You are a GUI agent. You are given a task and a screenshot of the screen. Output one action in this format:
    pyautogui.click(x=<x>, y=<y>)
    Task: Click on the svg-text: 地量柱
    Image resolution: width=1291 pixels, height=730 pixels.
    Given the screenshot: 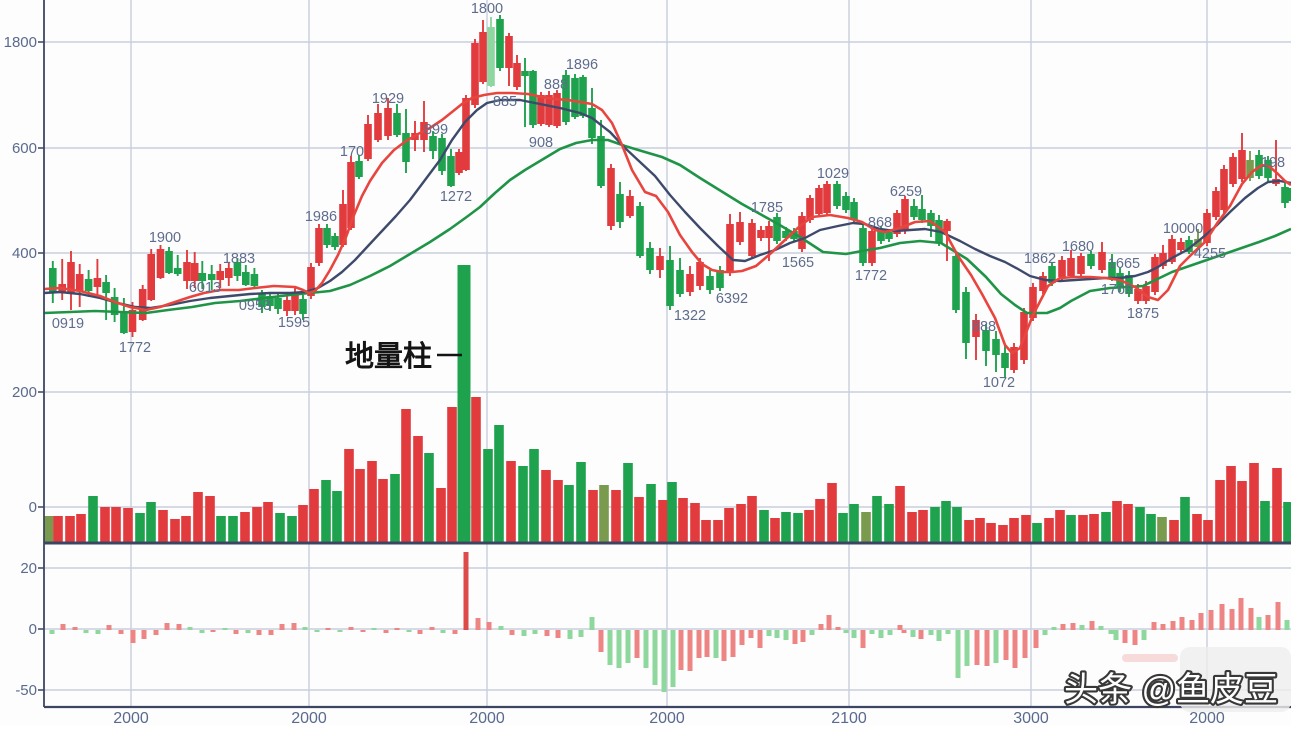 What is the action you would take?
    pyautogui.click(x=388, y=356)
    